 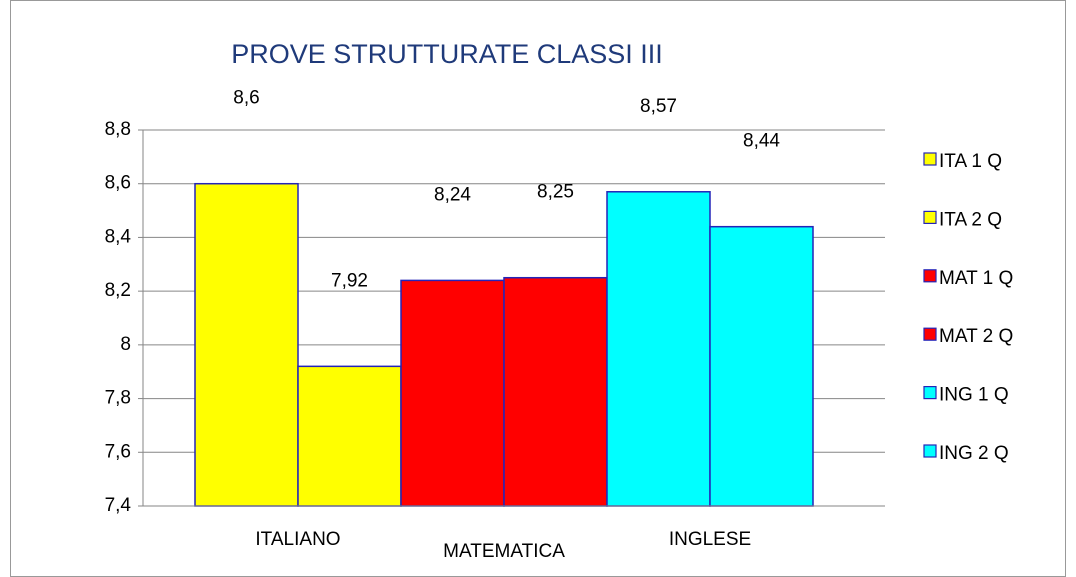 What do you see at coordinates (504, 551) in the screenshot?
I see `x-tick-label: MATEMATICA` at bounding box center [504, 551].